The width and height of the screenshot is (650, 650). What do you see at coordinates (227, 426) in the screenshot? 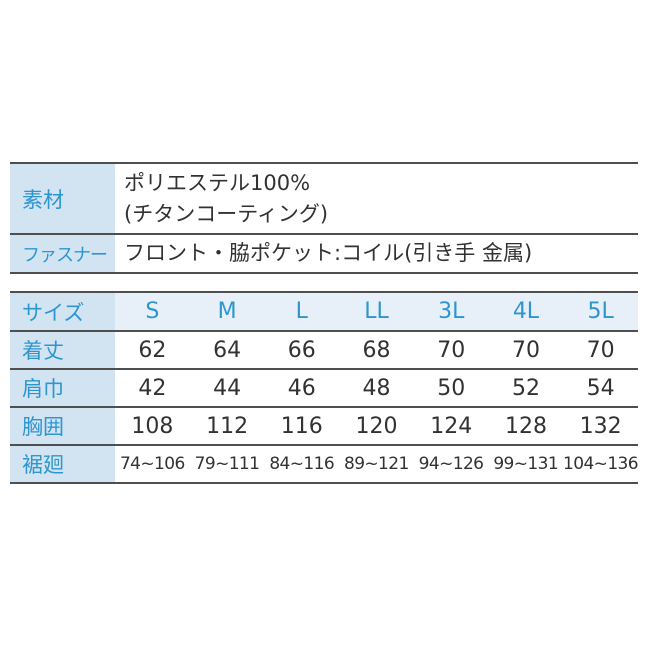
I see `value-cell: 112` at bounding box center [227, 426].